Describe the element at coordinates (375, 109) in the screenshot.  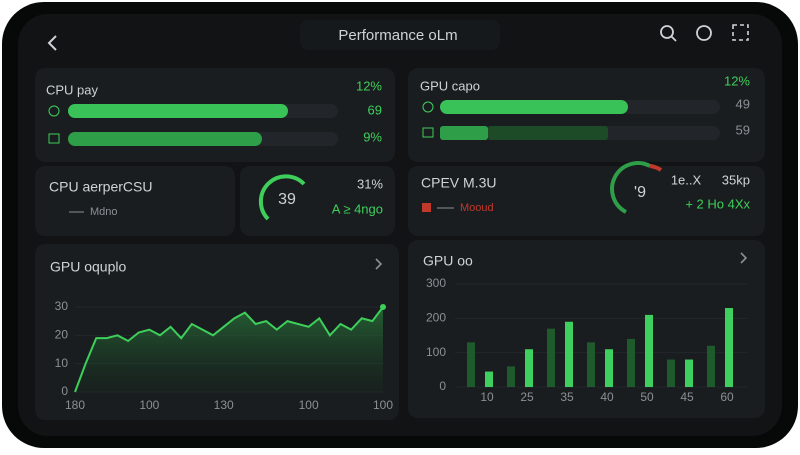
I see `row-value: 69` at that location.